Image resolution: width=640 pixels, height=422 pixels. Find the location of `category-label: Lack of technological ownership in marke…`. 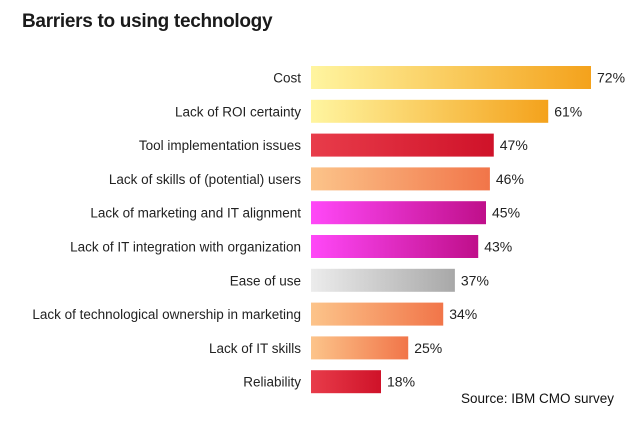

category-label: Lack of technological ownership in marke… is located at coordinates (166, 314).